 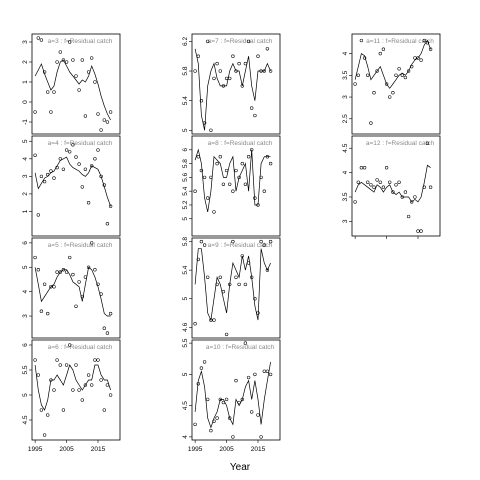 I want to click on x-axis-label: Year, so click(x=240, y=467).